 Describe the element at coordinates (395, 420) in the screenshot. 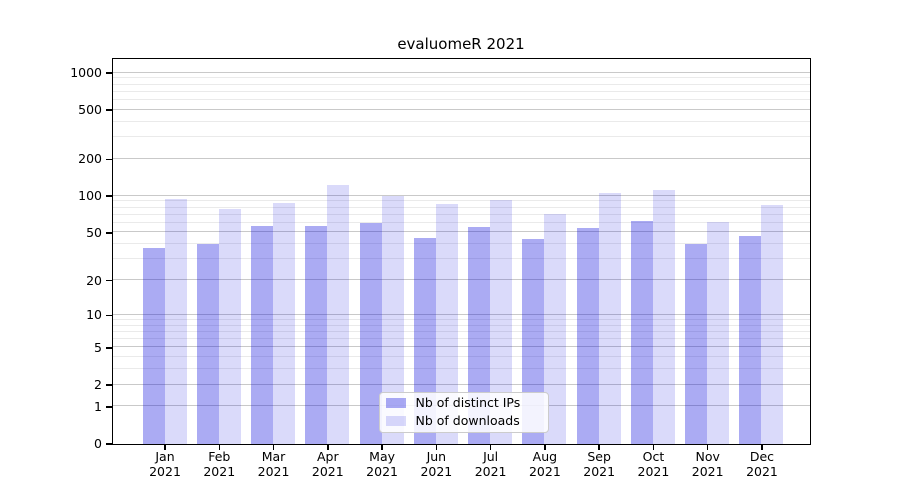

I see `legend-swatch-downloads` at that location.